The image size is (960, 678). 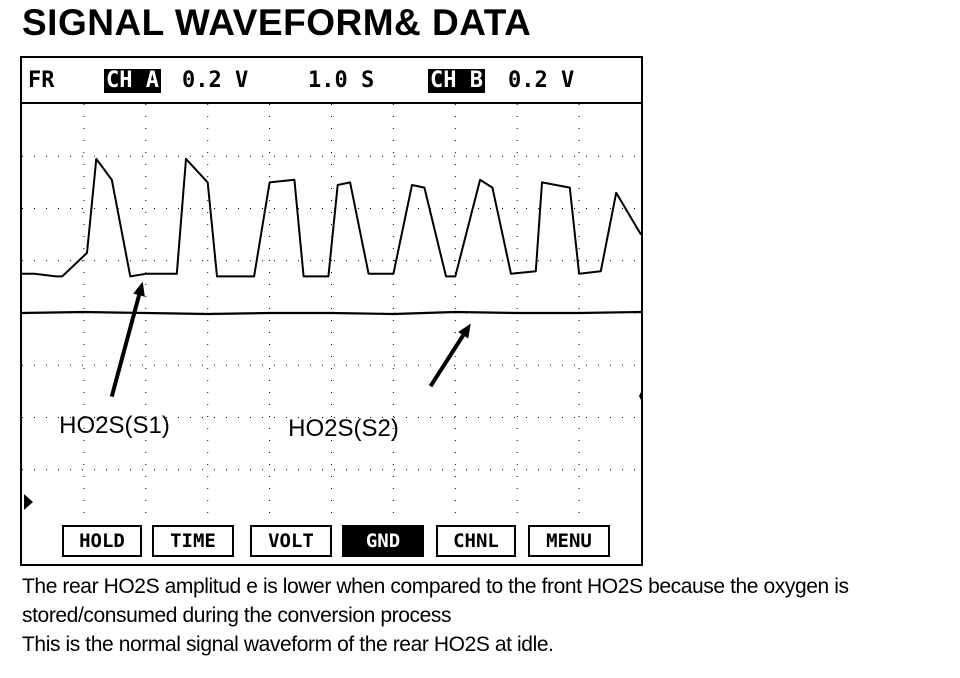 I want to click on channel-b-scale: 0.2 V, so click(x=541, y=80).